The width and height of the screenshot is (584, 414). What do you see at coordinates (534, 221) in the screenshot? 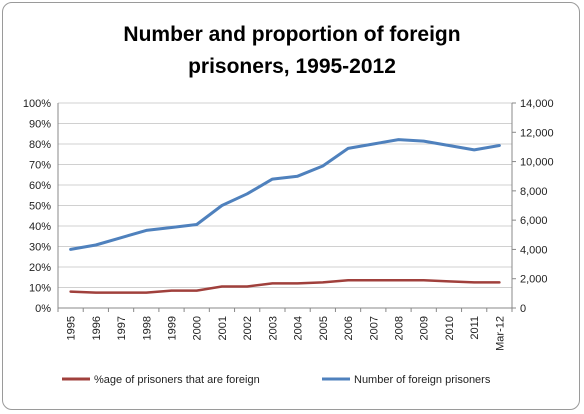
I see `right-tick-label: 6,000` at bounding box center [534, 221].